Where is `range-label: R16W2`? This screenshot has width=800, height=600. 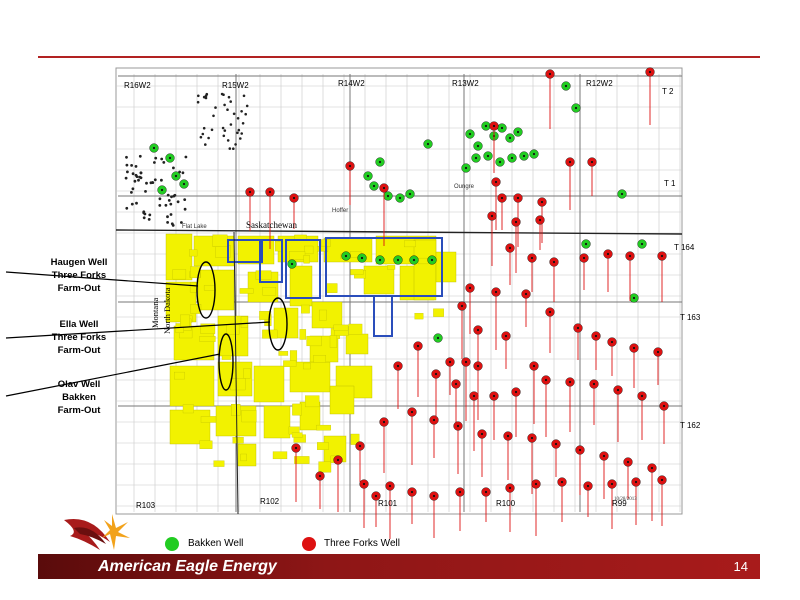 range-label: R16W2 is located at coordinates (137, 85).